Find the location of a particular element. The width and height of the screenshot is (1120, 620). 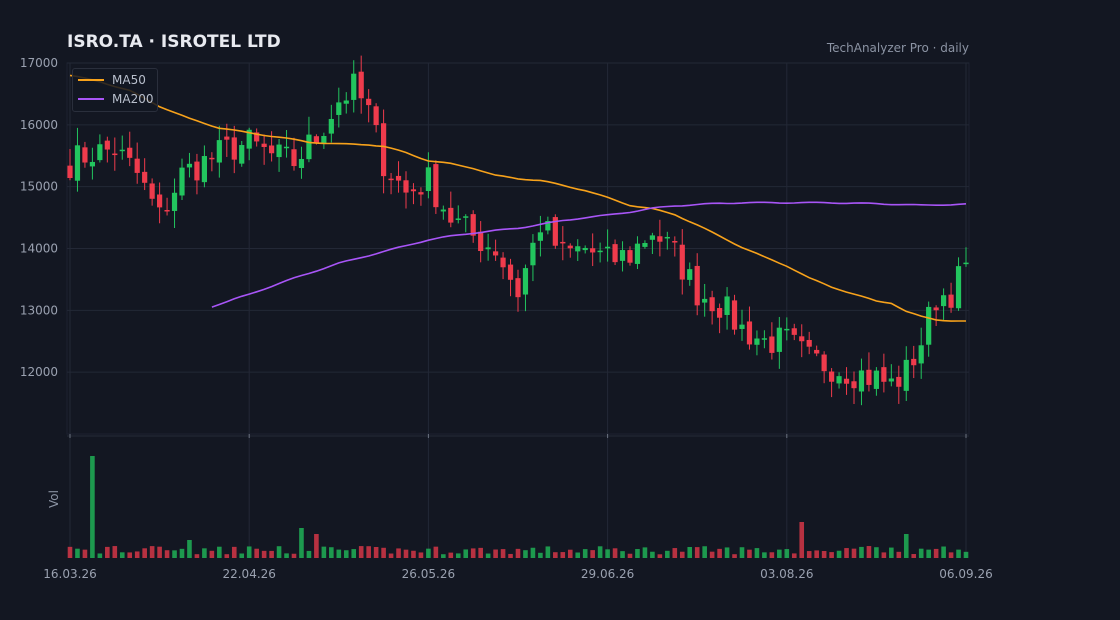

date-tick-label: 06.09.26 is located at coordinates (965, 574).